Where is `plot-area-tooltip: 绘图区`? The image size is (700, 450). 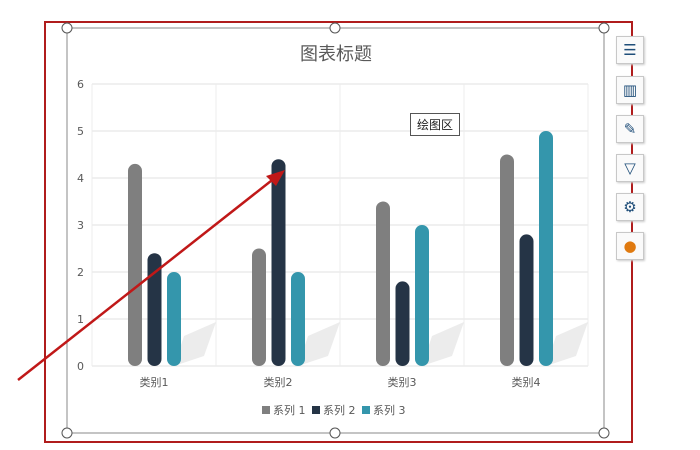 plot-area-tooltip: 绘图区 is located at coordinates (435, 124).